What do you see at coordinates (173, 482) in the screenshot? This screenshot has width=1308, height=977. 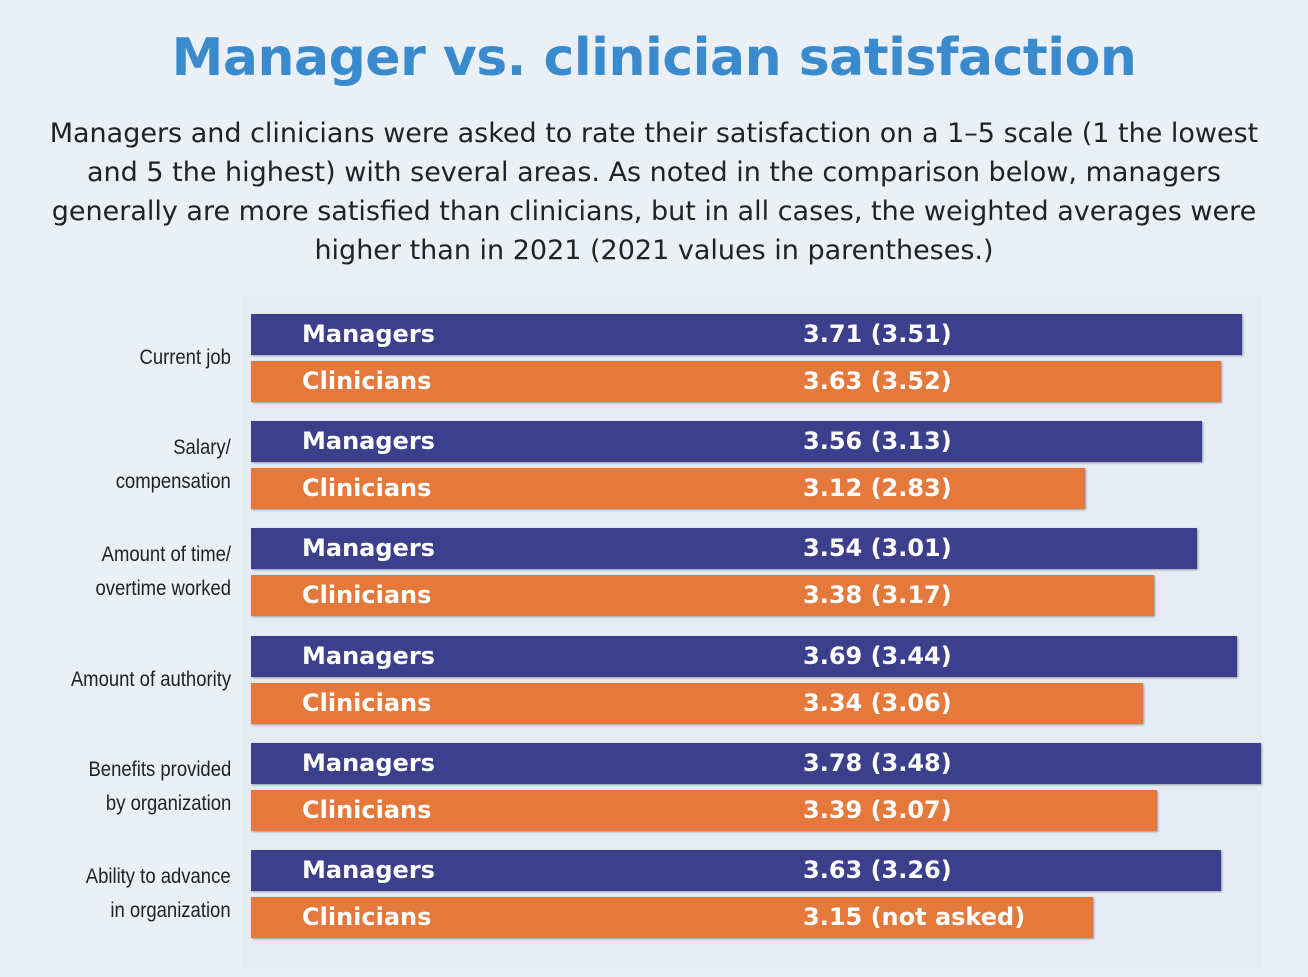 I see `category-label-line: compensation` at bounding box center [173, 482].